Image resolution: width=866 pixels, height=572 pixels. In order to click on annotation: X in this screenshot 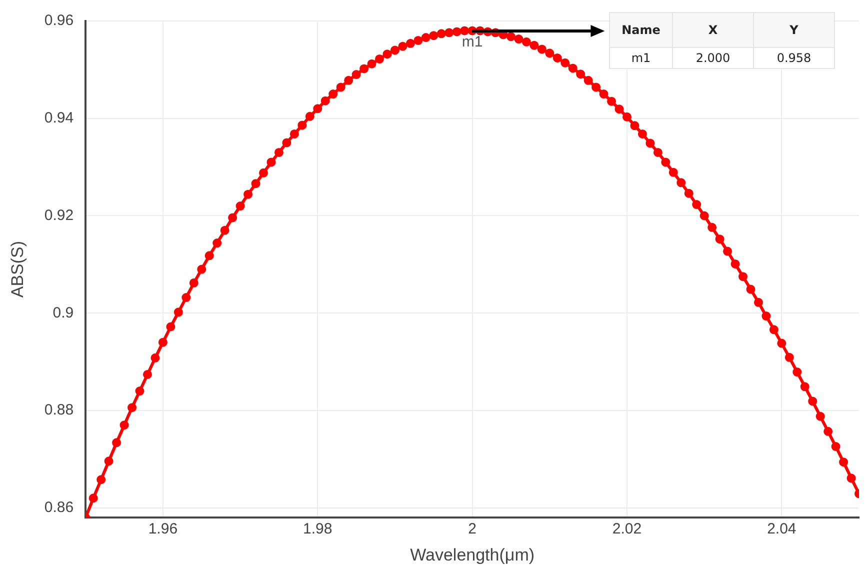, I will do `click(713, 30)`.